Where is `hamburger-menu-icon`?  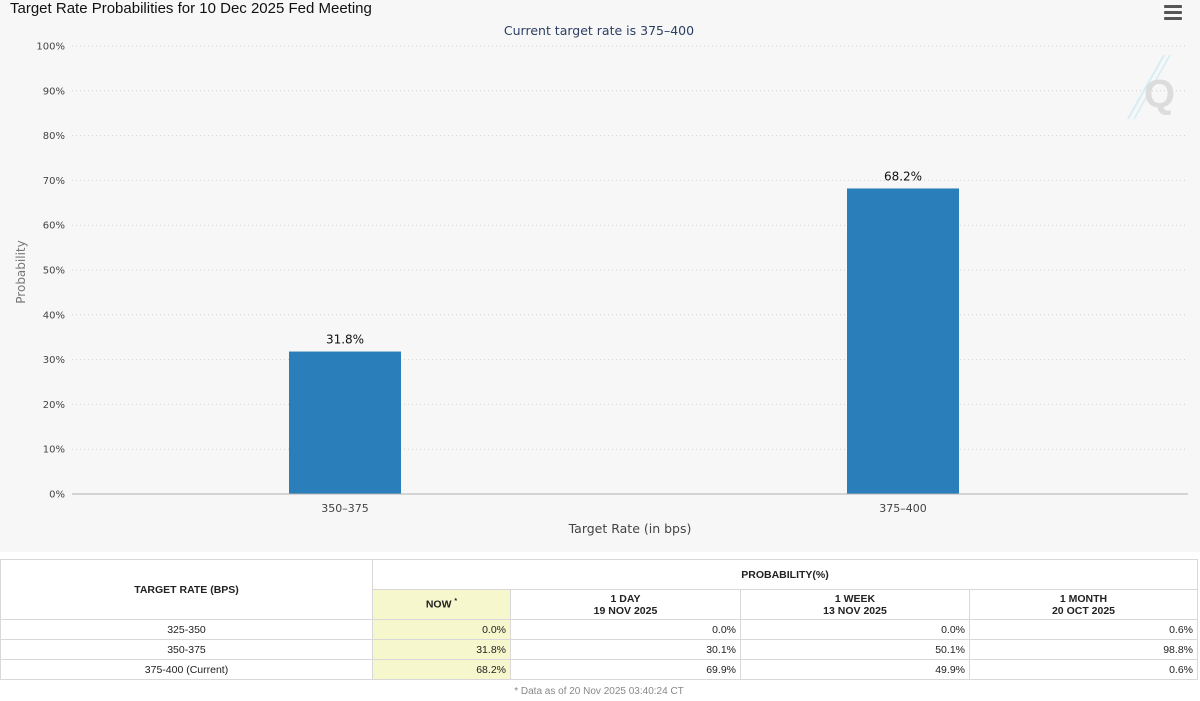
hamburger-menu-icon is located at coordinates (1173, 12).